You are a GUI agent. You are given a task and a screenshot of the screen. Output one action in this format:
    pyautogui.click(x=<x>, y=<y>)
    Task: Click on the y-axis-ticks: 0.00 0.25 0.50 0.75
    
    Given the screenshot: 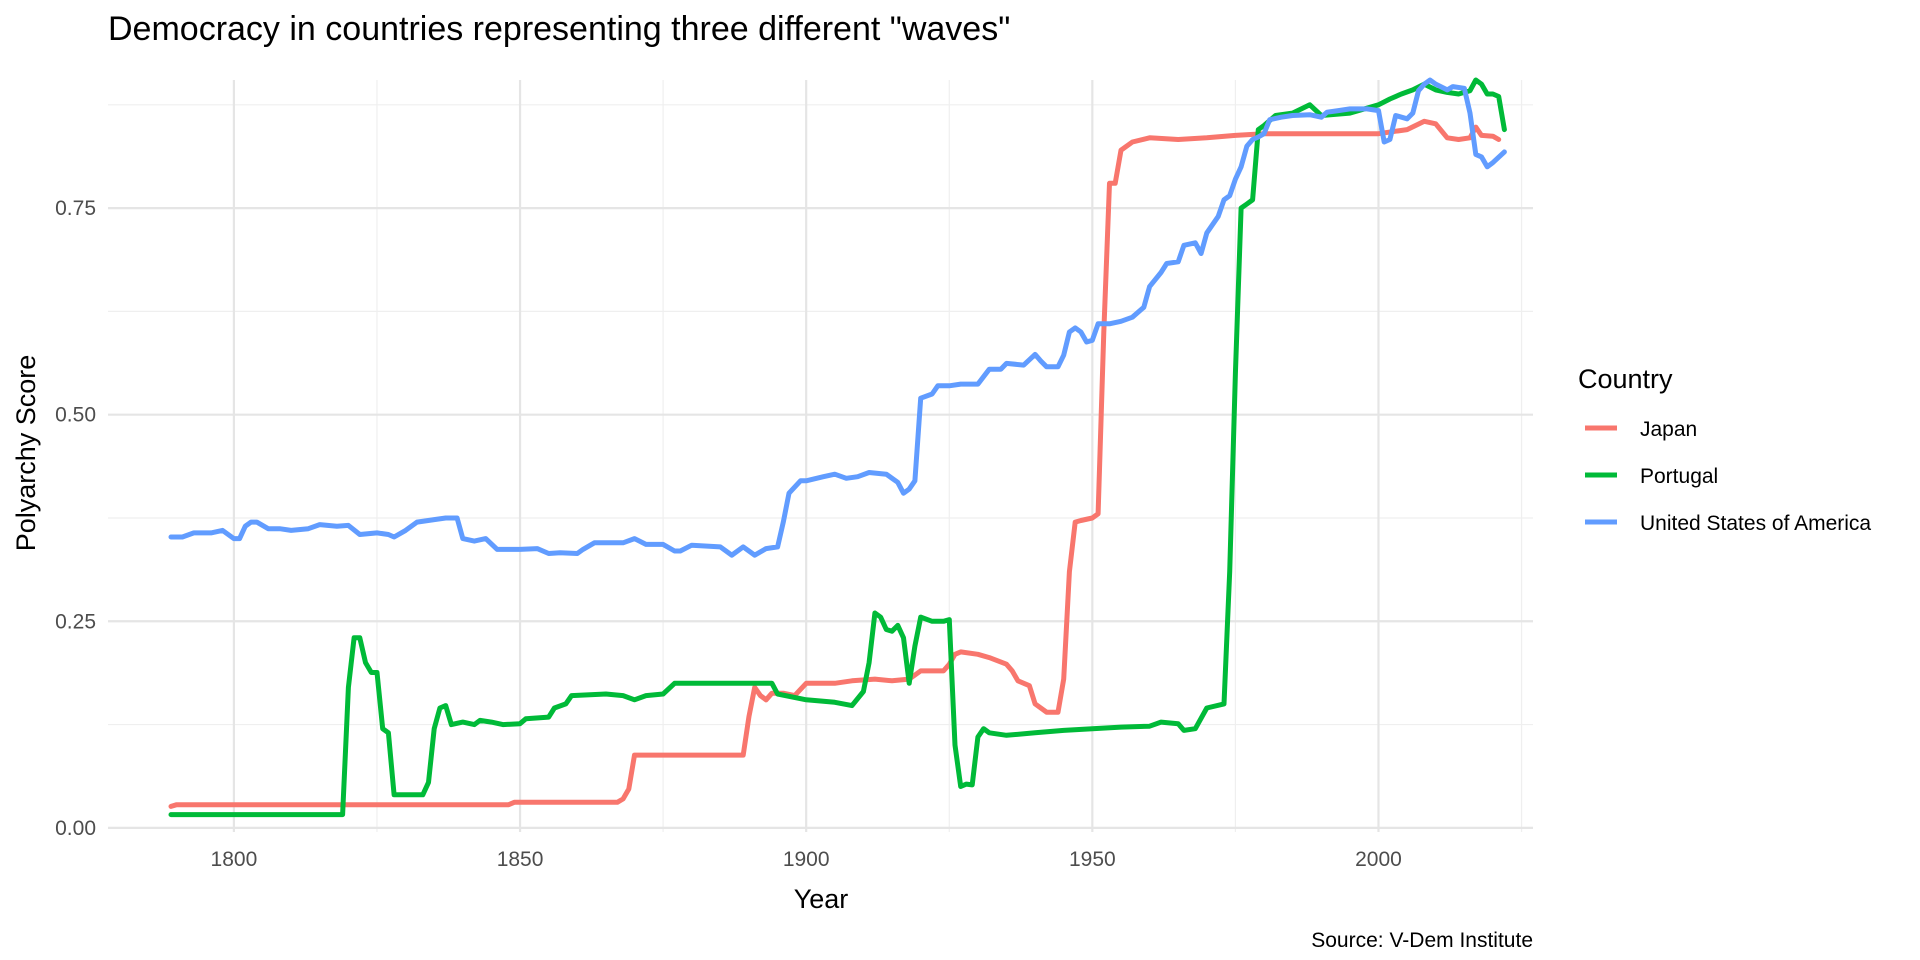 What is the action you would take?
    pyautogui.click(x=75, y=518)
    